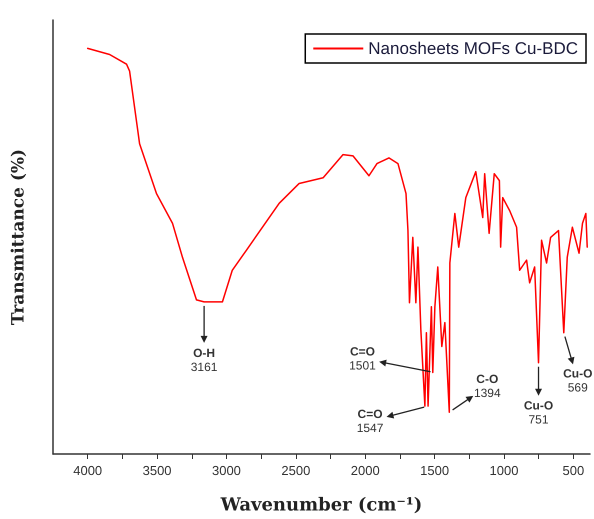  Describe the element at coordinates (204, 360) in the screenshot. I see `annotation: O-H 3161` at that location.